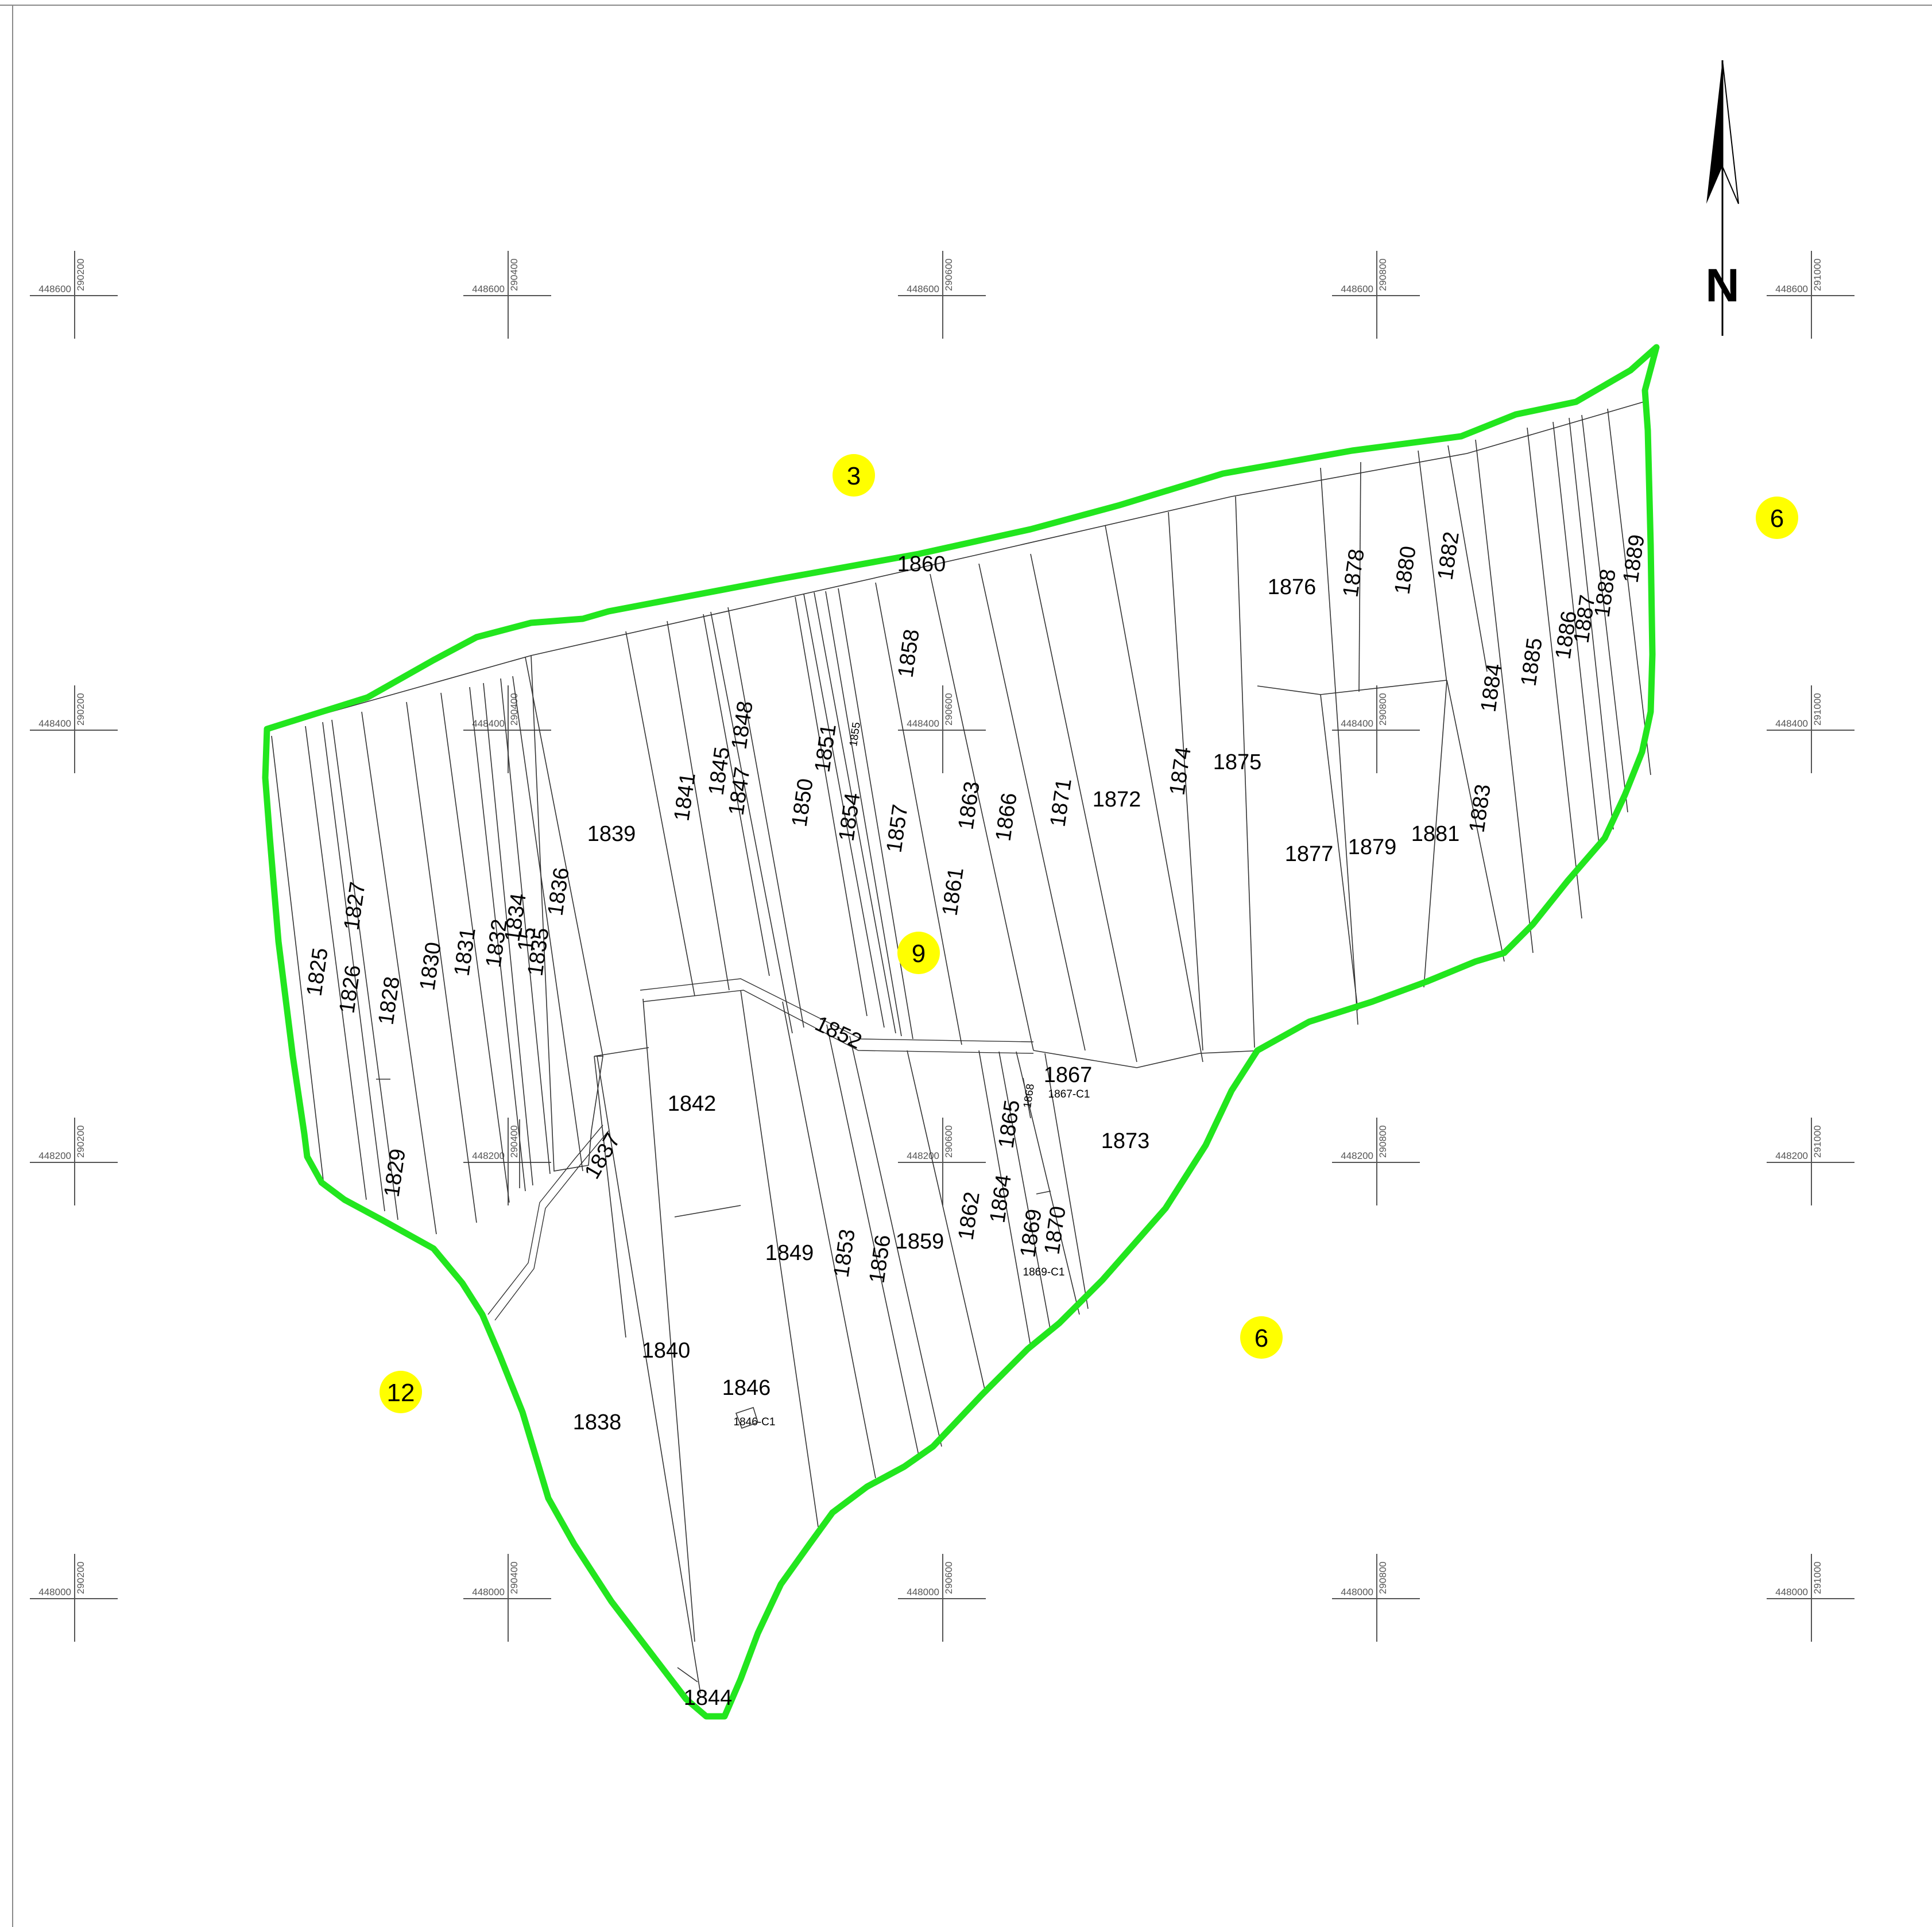  What do you see at coordinates (825, 748) in the screenshot?
I see `parcel-label: 1851` at bounding box center [825, 748].